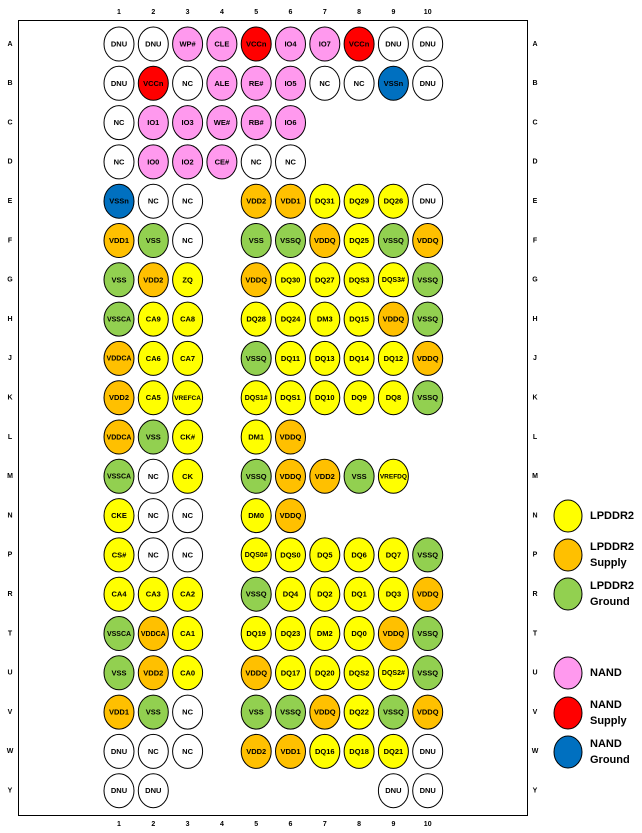  I want to click on legend-label: LPDDR2, so click(612, 516).